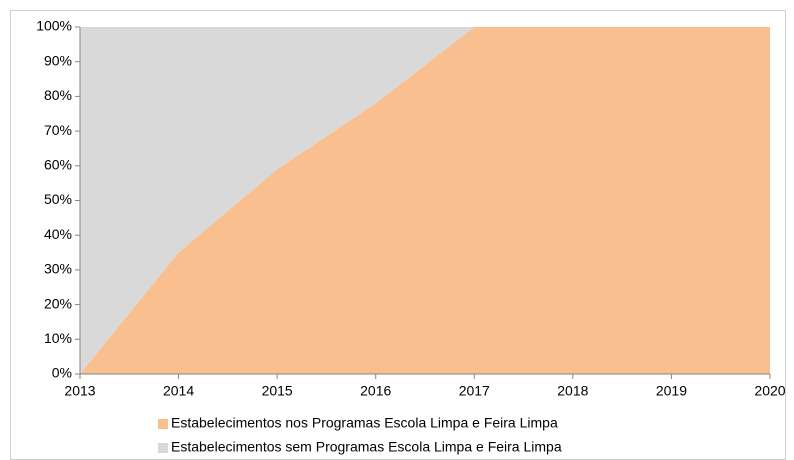  I want to click on x-tick-label: 2017, so click(474, 391).